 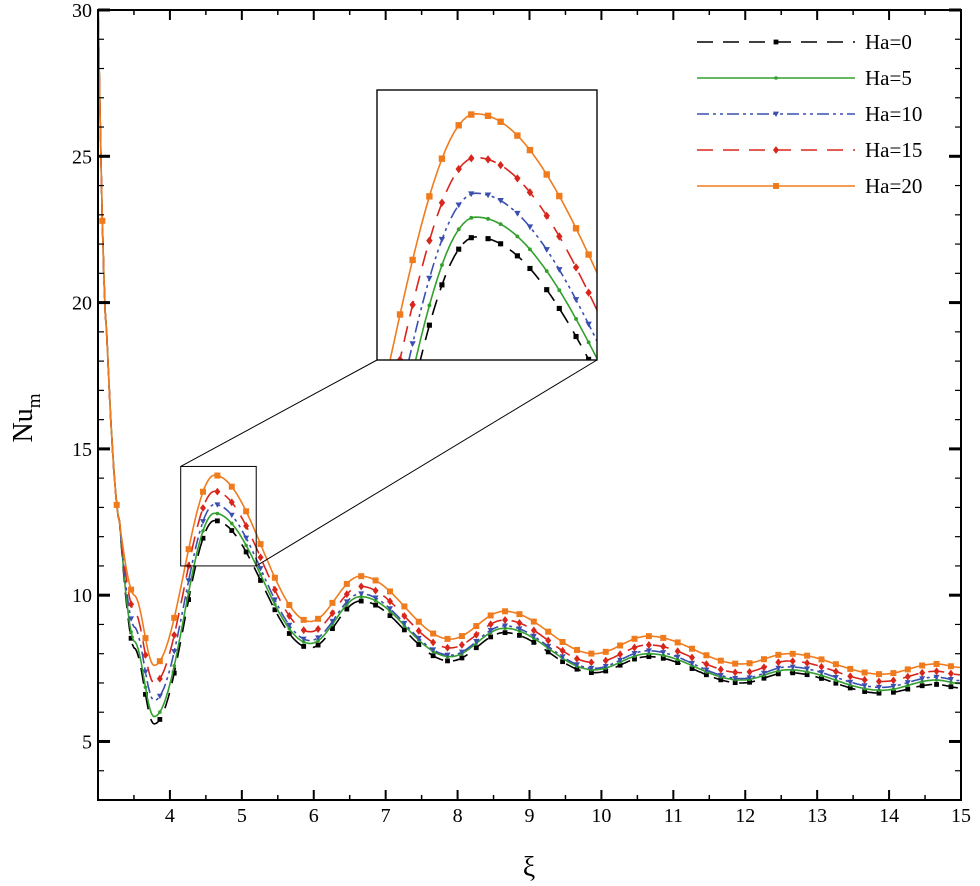 What do you see at coordinates (889, 816) in the screenshot?
I see `x-tick-label: 14` at bounding box center [889, 816].